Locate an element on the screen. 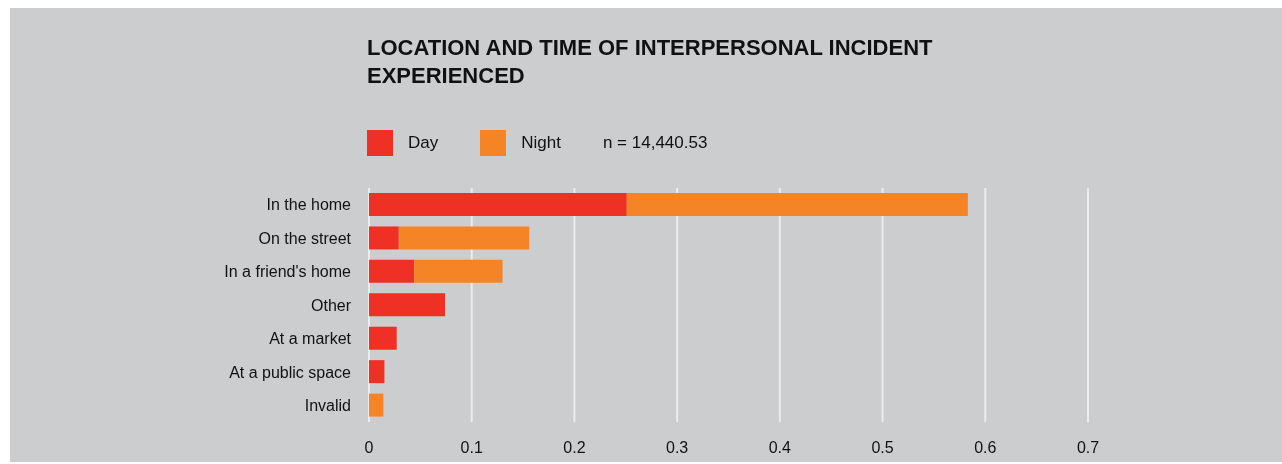  text: n = 14,440.53 is located at coordinates (655, 143).